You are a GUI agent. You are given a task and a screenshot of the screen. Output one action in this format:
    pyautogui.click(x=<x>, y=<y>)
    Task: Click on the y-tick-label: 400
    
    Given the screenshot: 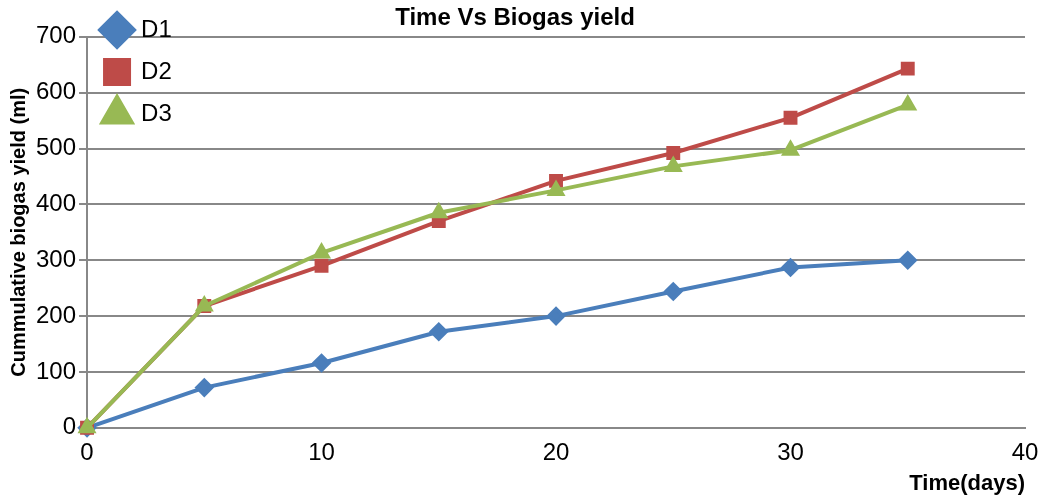 What is the action you would take?
    pyautogui.click(x=56, y=202)
    